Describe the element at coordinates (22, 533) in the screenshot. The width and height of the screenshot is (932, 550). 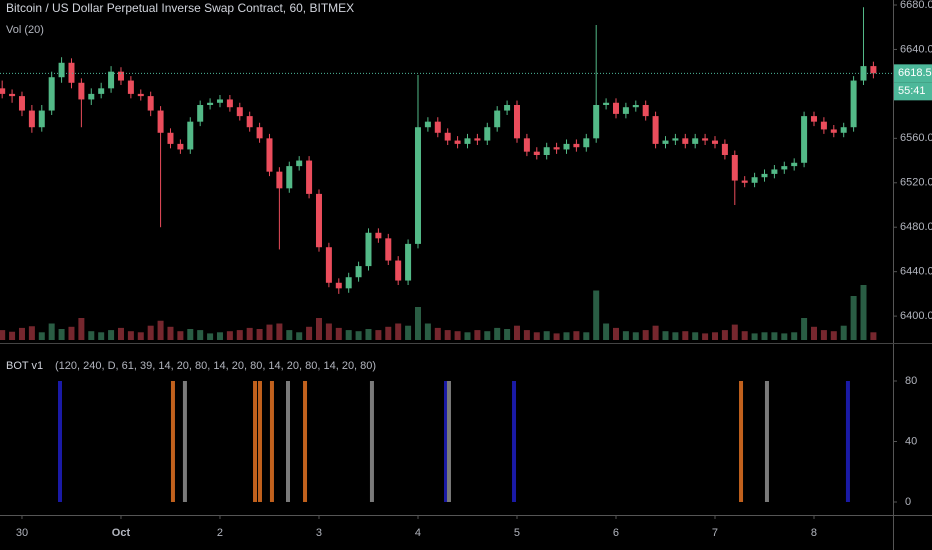
I see `x-tick-label: 30` at that location.